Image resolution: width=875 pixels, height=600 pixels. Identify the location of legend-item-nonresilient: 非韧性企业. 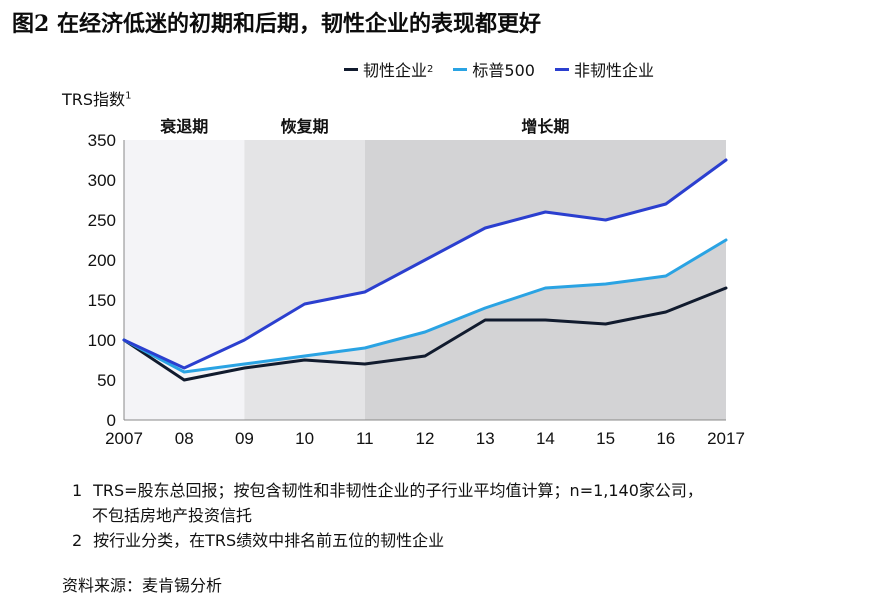
(604, 69).